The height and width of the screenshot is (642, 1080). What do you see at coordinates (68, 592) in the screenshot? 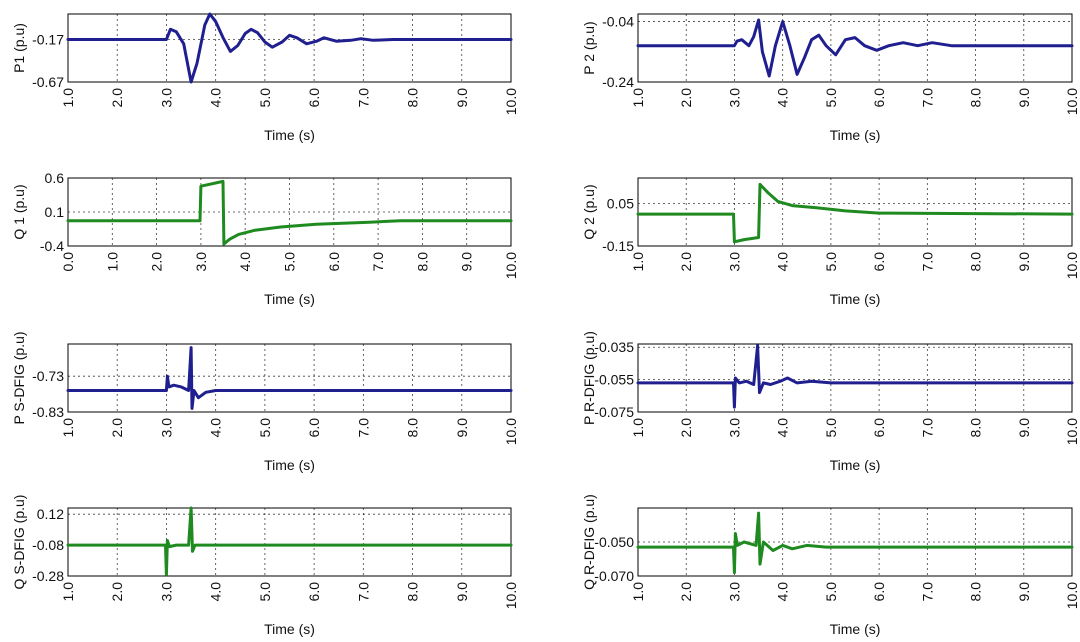
I see `chart-q-s-dfig-xtick-label: 1.0` at bounding box center [68, 592].